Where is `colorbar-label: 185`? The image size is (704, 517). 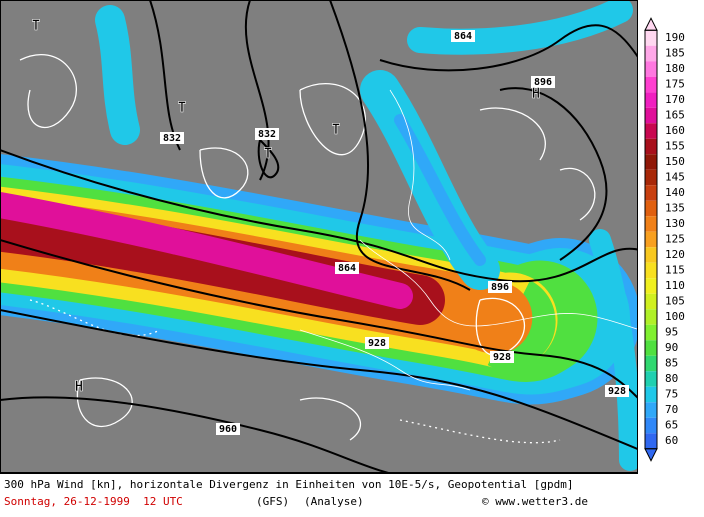
colorbar-label: 185 is located at coordinates (675, 53).